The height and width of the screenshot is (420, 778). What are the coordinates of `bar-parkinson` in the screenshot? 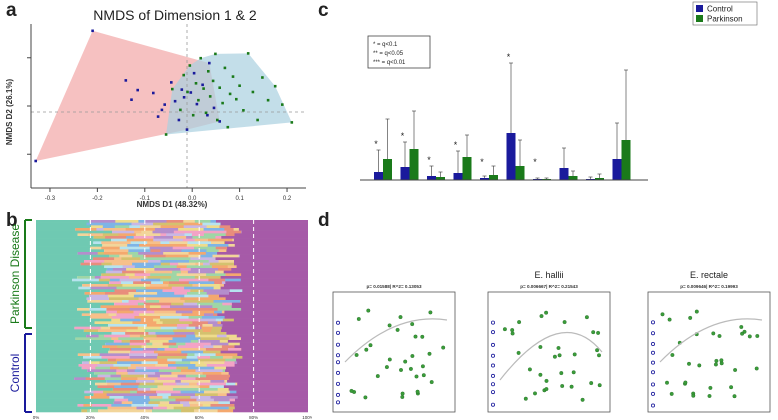 It's located at (414, 164).